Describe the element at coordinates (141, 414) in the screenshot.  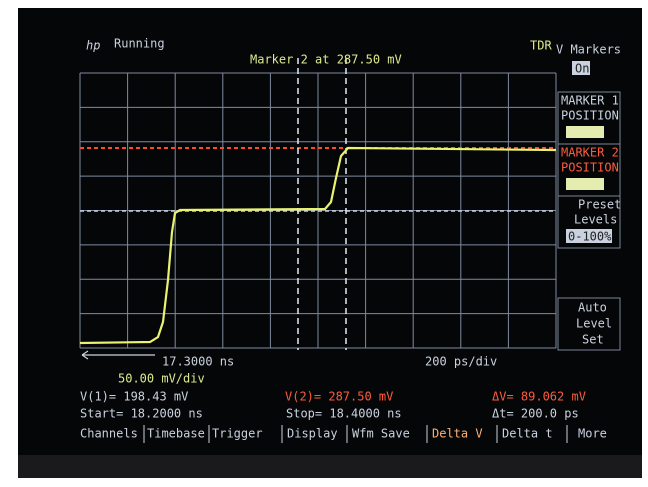
I see `start-readout: Start= 18.2000 ns` at that location.